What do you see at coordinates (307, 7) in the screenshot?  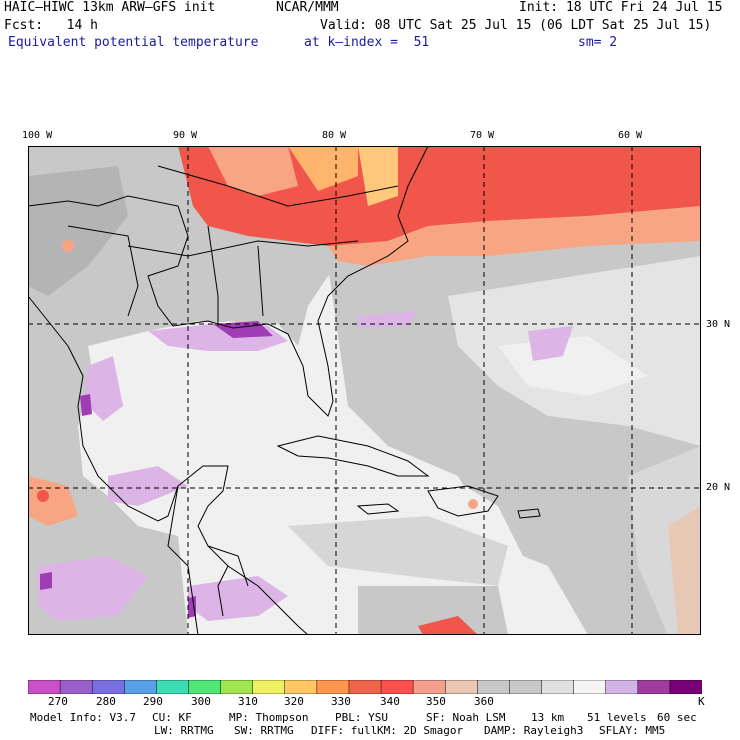 I see `center-label: NCAR/MMM` at bounding box center [307, 7].